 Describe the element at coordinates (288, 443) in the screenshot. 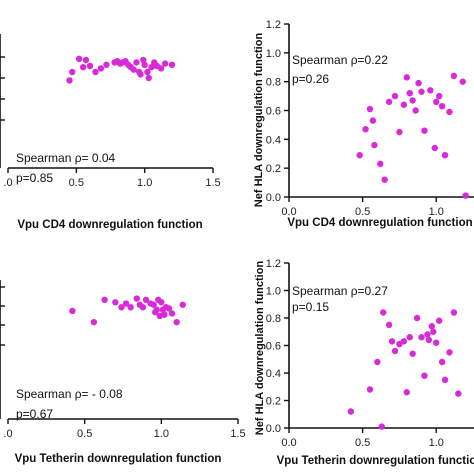

I see `x-tick-label: 0.0` at that location.